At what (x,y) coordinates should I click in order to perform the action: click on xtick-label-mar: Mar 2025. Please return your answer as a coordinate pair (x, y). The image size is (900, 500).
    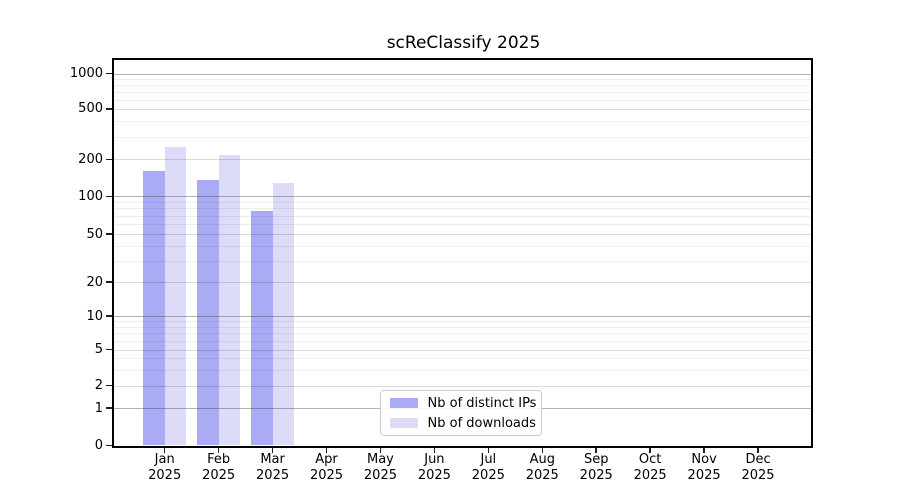
    Looking at the image, I should click on (273, 467).